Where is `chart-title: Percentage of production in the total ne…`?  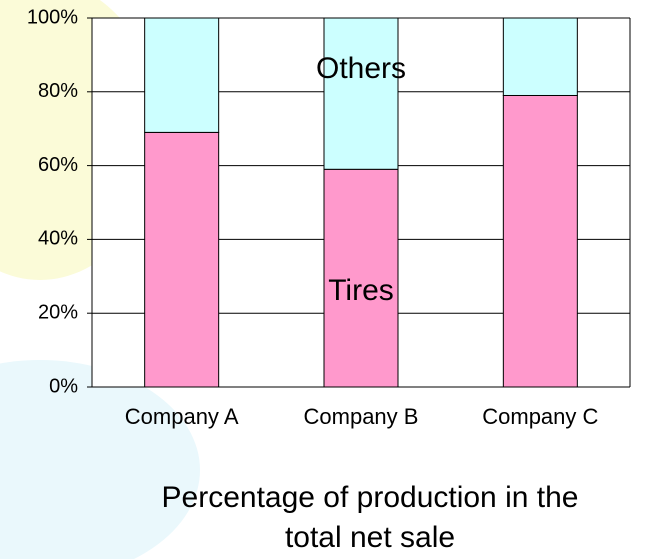
chart-title: Percentage of production in the total ne… is located at coordinates (370, 517).